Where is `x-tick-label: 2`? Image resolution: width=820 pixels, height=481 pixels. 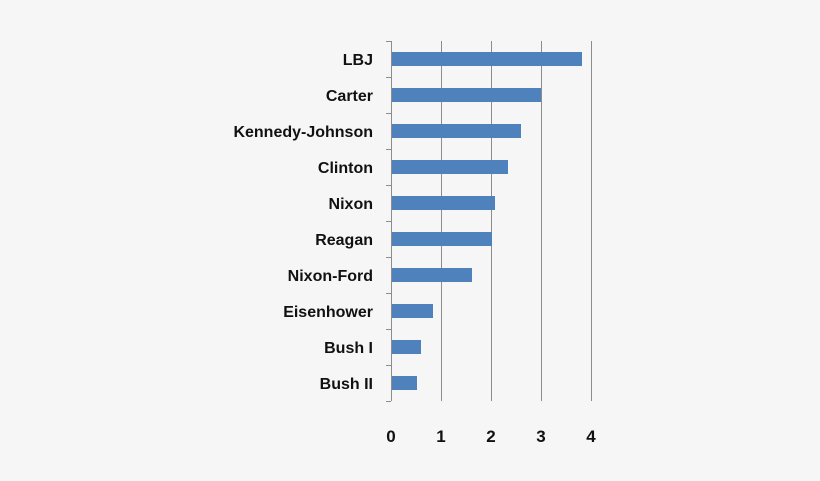
x-tick-label: 2 is located at coordinates (490, 436).